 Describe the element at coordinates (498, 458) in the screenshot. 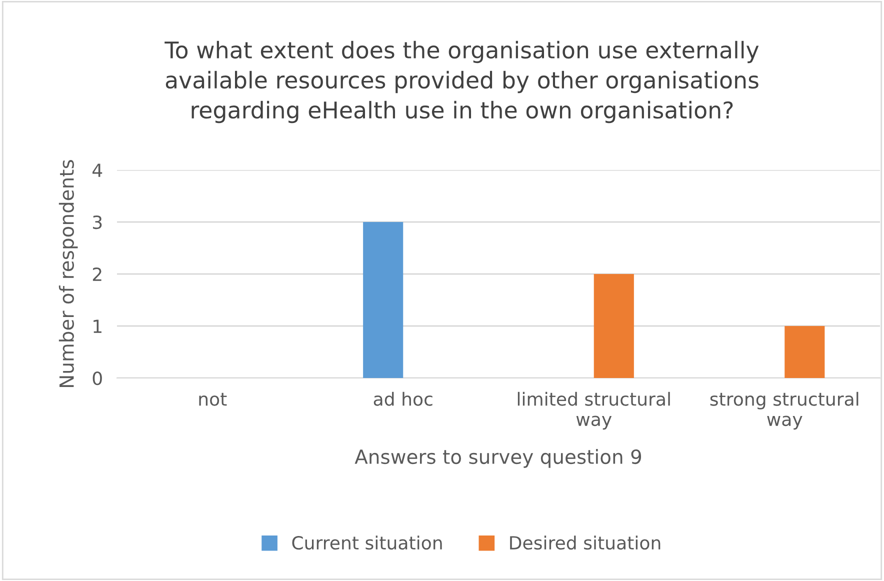

I see `x-axis-title: Answers to survey question 9` at that location.